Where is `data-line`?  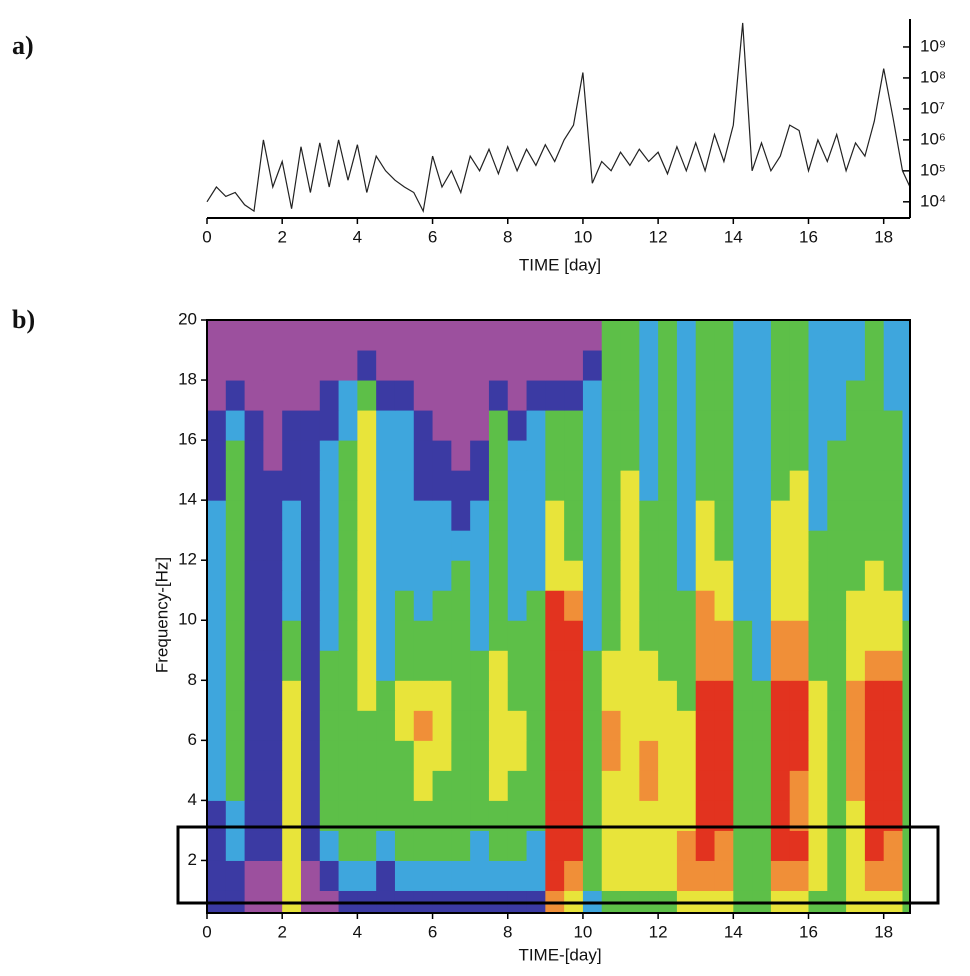 data-line is located at coordinates (558, 117).